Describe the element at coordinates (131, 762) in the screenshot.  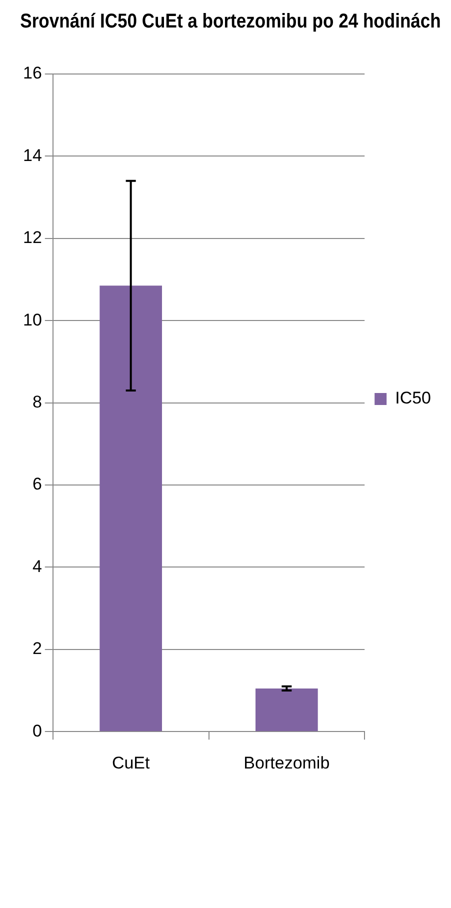
I see `x-tick-label: CuEt` at that location.